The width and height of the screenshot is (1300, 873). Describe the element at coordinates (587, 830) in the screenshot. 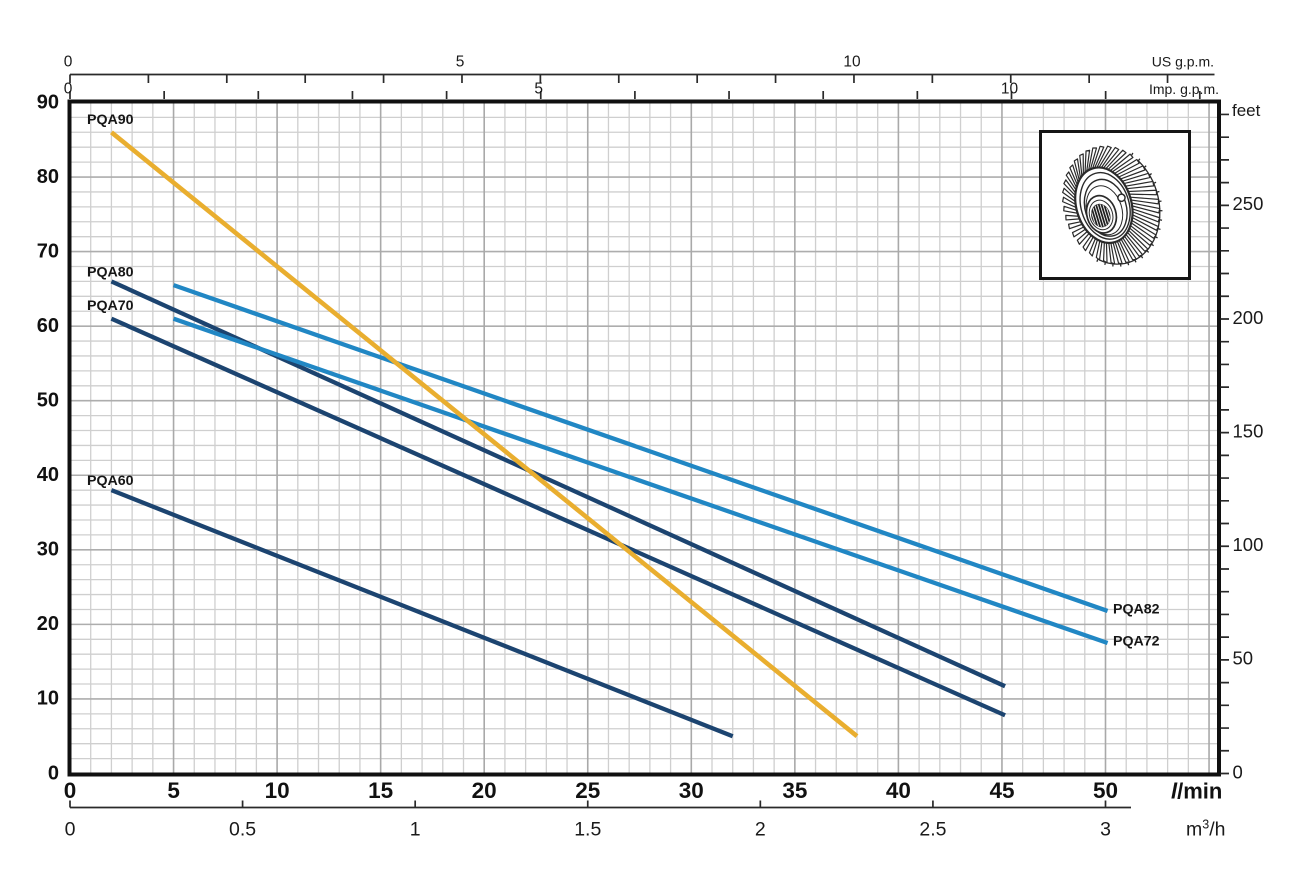

I see `svg-text: 1.5` at that location.